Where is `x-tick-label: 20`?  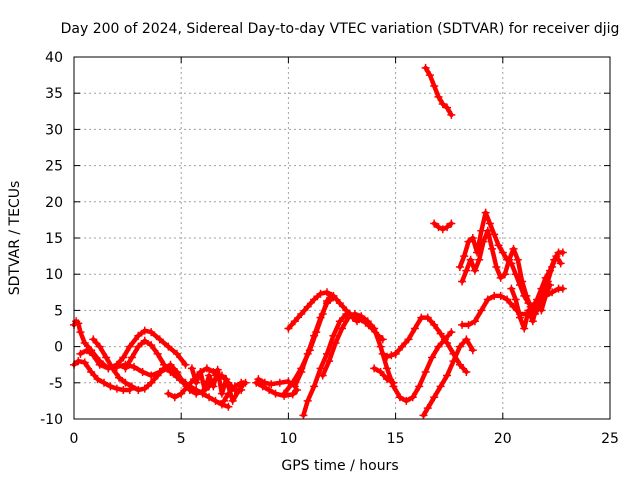
x-tick-label: 20 is located at coordinates (503, 439).